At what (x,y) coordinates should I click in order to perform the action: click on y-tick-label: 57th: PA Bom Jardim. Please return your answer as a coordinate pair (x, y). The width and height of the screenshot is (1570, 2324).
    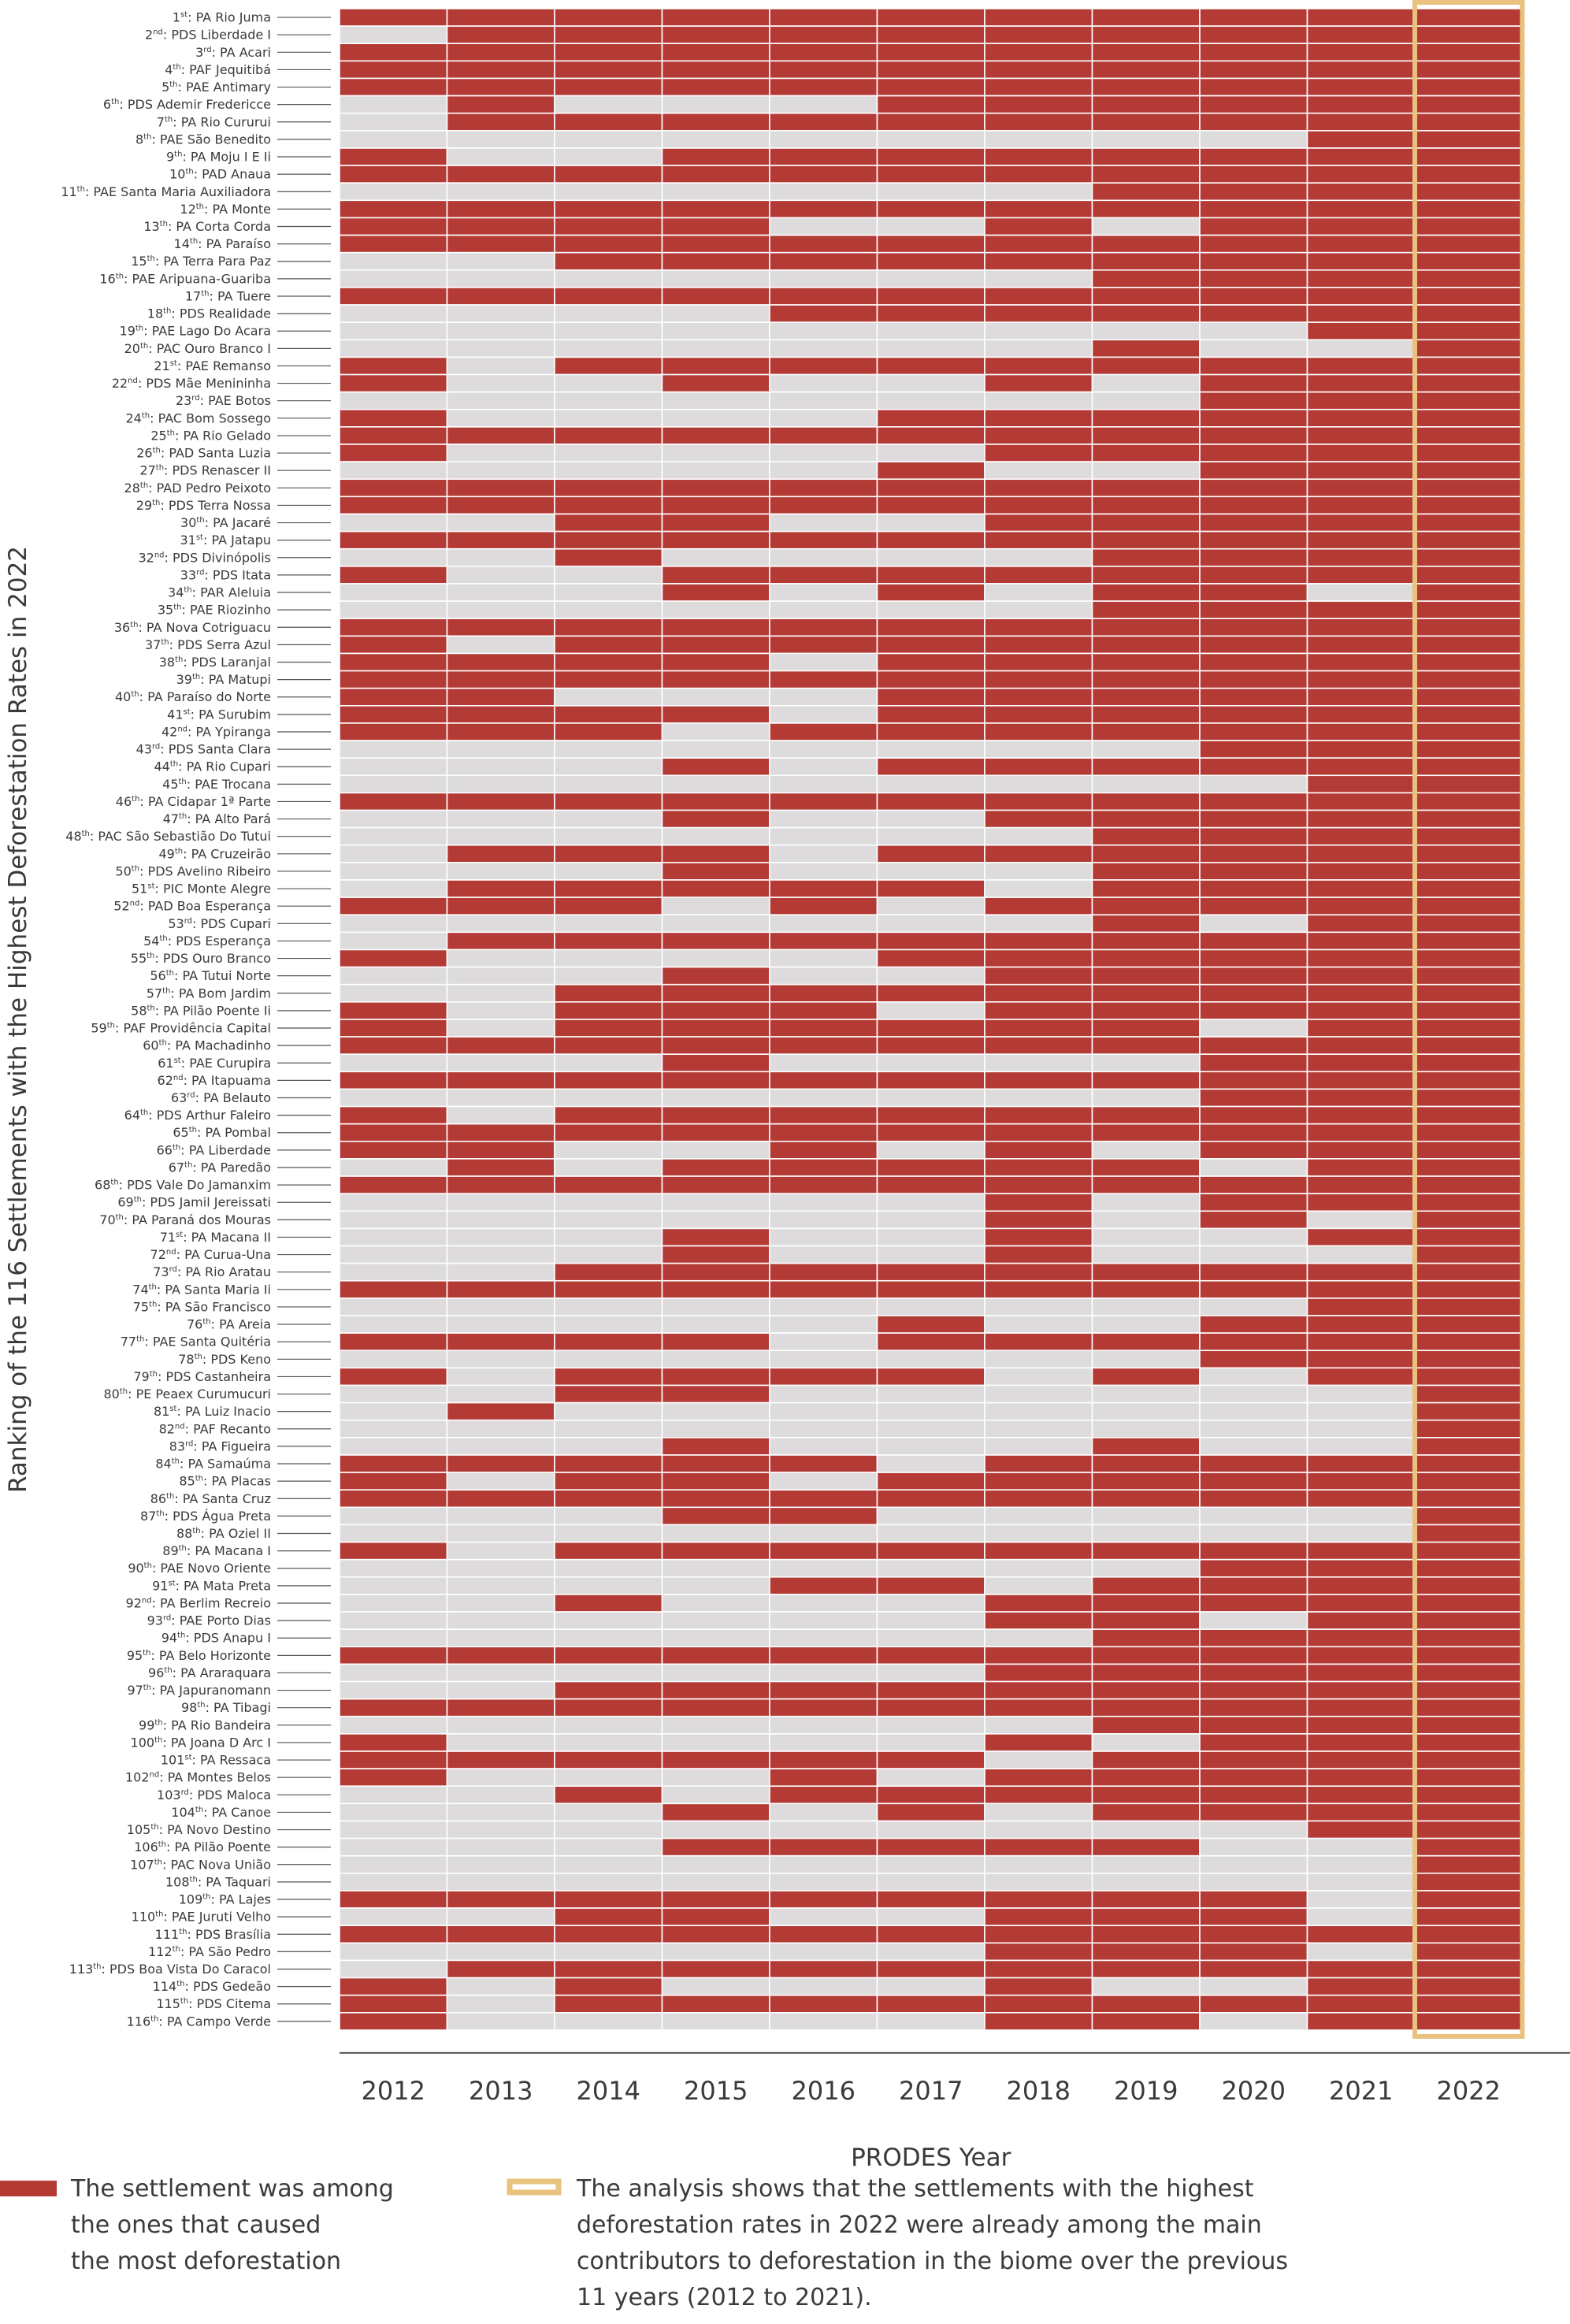
    Looking at the image, I should click on (209, 993).